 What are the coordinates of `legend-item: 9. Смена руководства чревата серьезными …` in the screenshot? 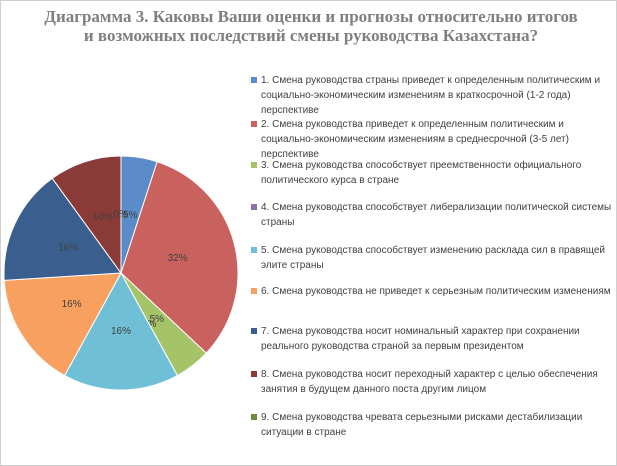 It's located at (433, 425).